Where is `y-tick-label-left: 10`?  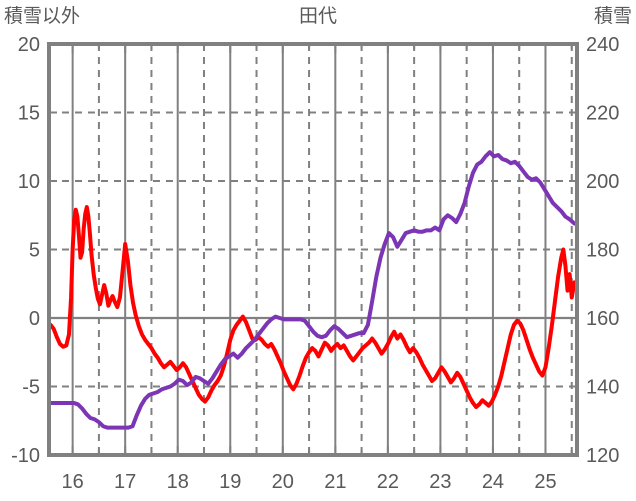
y-tick-label-left: 10 is located at coordinates (29, 182).